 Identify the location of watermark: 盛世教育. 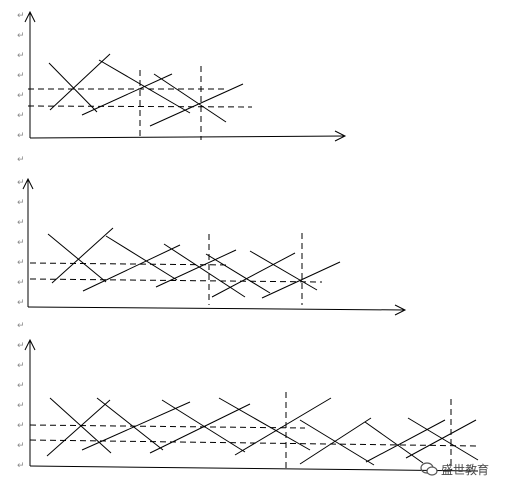
(462, 469).